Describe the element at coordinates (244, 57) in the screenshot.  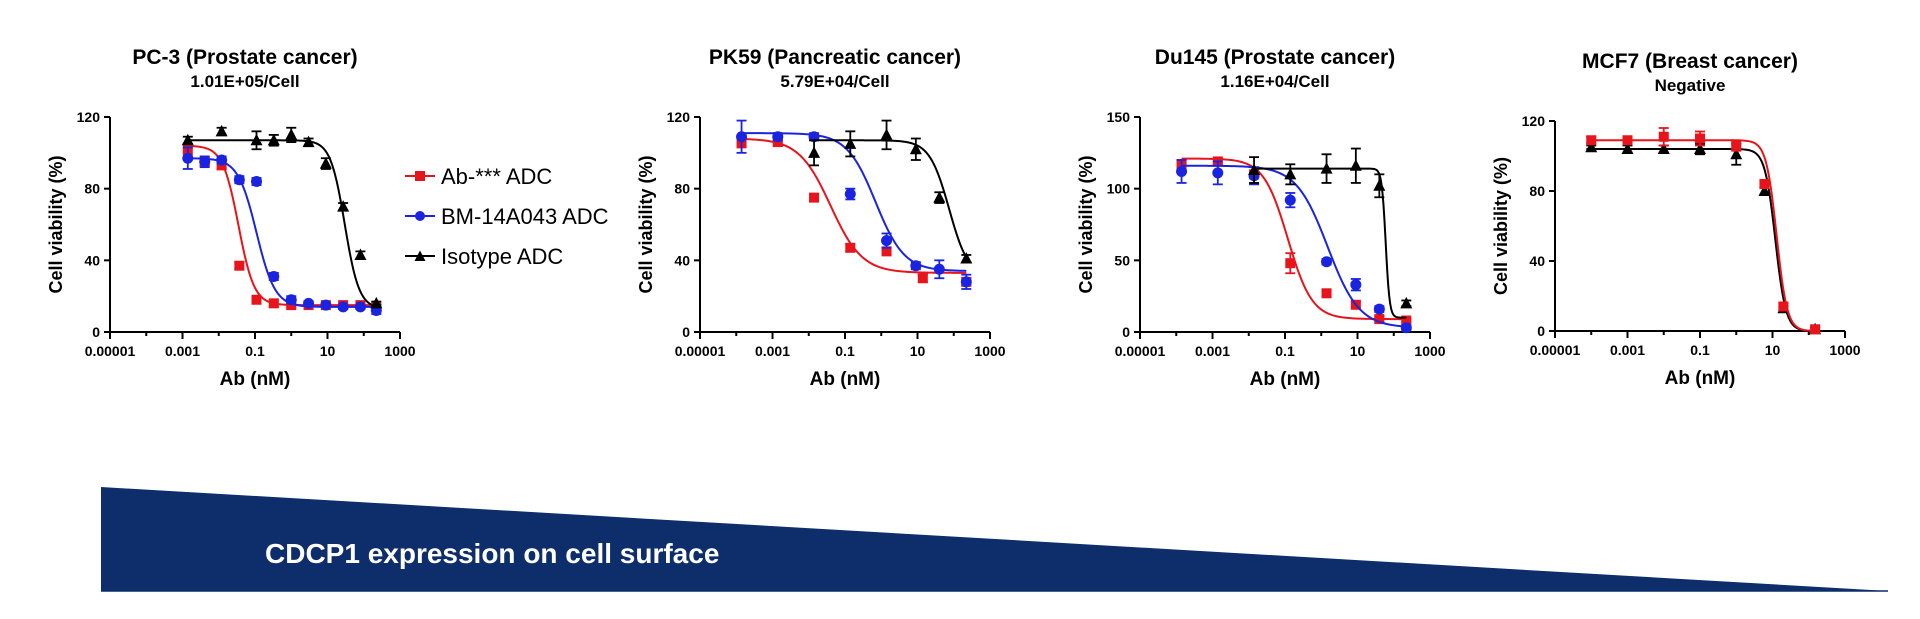
I see `chart-title: PC-3 (Prostate cancer)` at that location.